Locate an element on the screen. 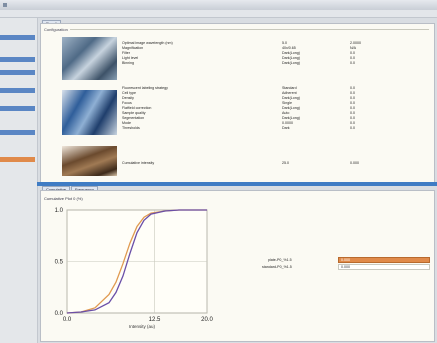 Image resolution: width=437 pixels, height=343 pixels. table-row: Flatfield correction Dark(Long) 0.0 is located at coordinates (238, 108).